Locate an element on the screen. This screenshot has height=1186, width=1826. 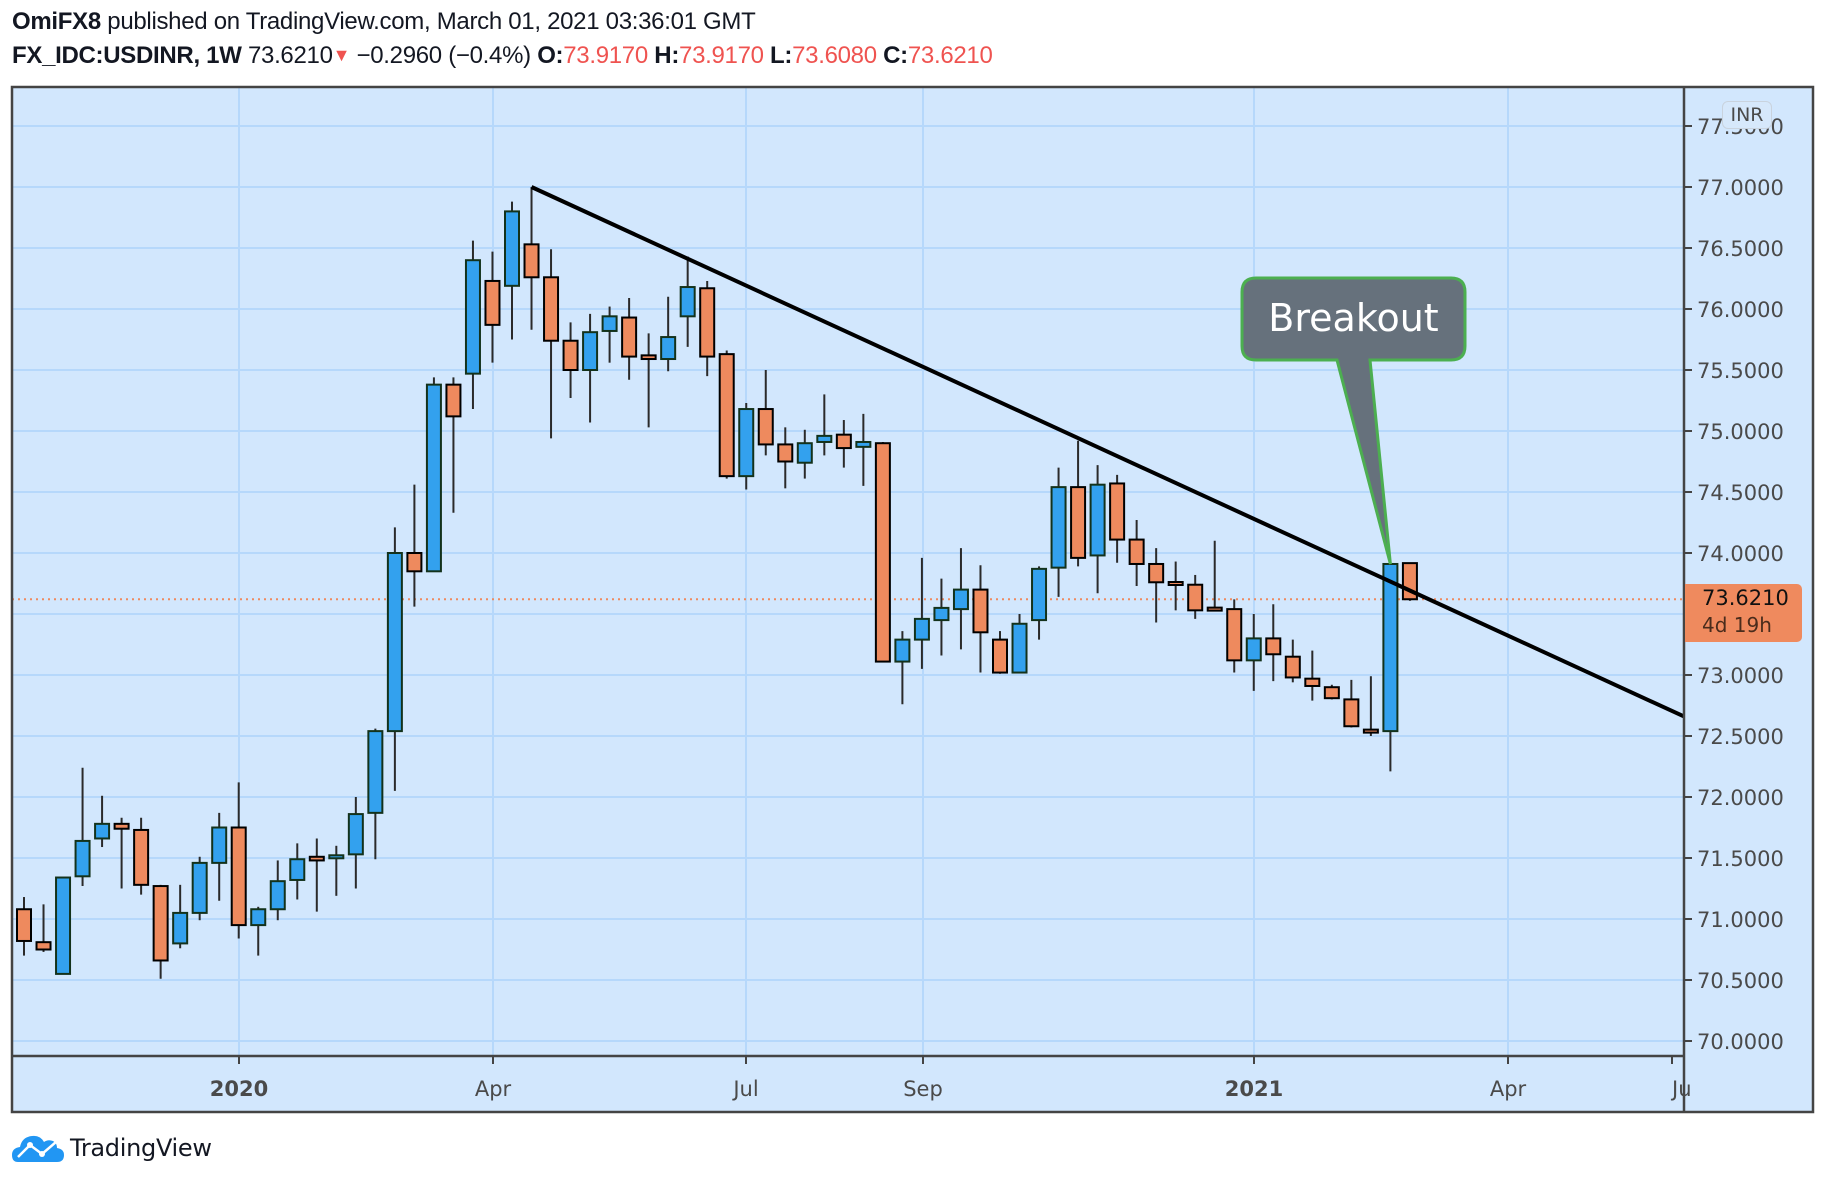
breakout-callout is located at coordinates (1353, 420).